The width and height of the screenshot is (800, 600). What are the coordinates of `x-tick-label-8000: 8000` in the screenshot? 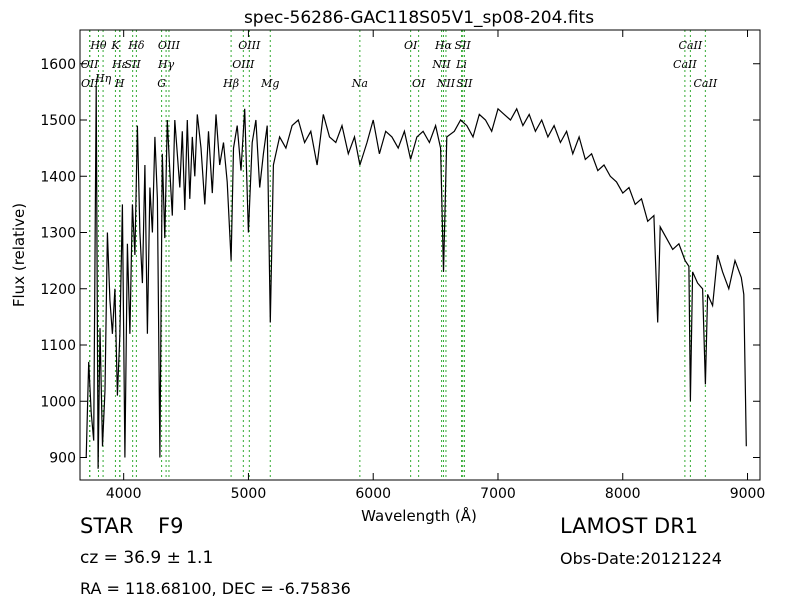 It's located at (623, 494).